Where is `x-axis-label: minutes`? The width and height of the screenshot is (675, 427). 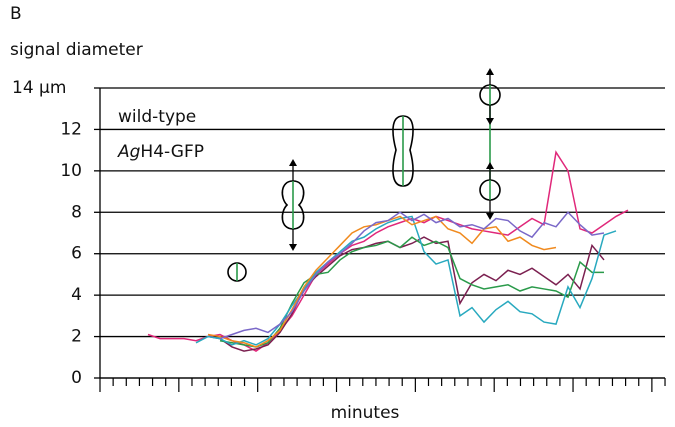
x-axis-label: minutes is located at coordinates (365, 413).